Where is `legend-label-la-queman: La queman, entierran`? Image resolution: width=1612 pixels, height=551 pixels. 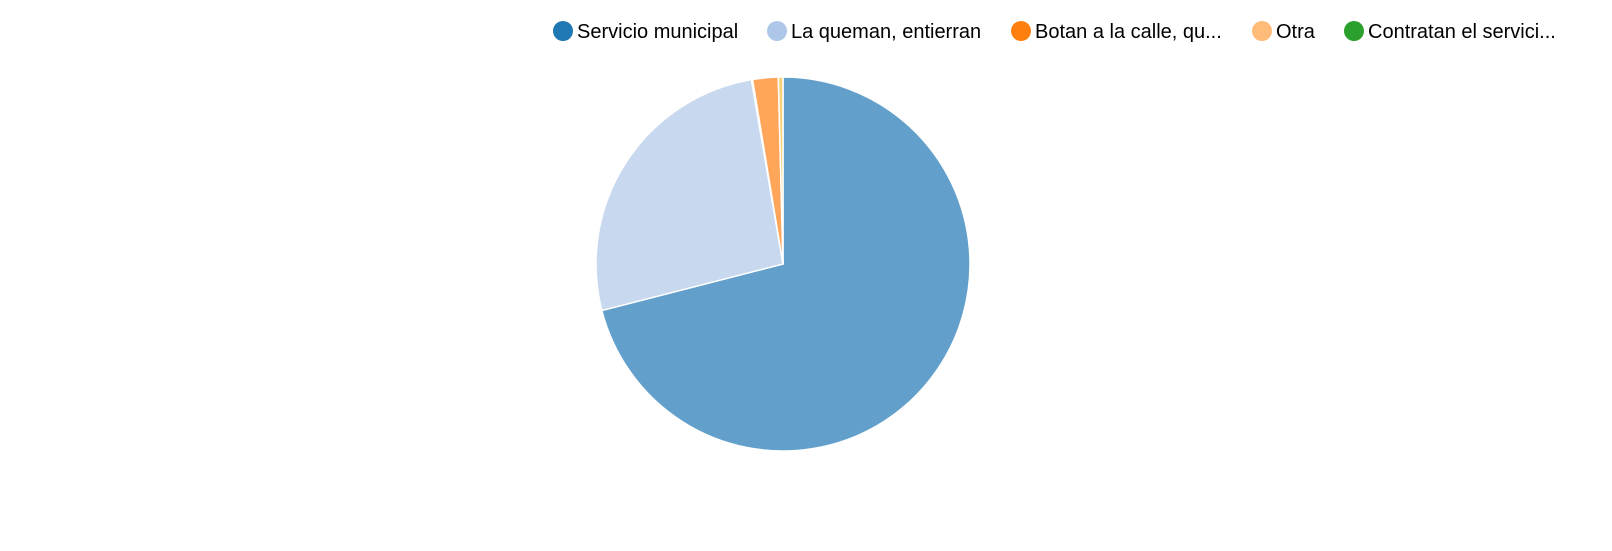
legend-label-la-queman: La queman, entierran is located at coordinates (886, 32).